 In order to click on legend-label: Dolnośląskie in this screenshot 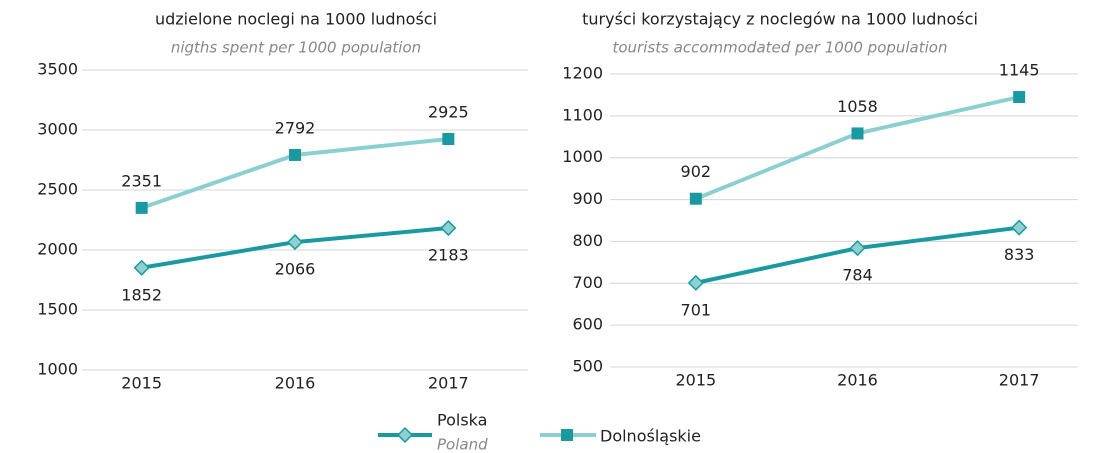, I will do `click(650, 436)`.